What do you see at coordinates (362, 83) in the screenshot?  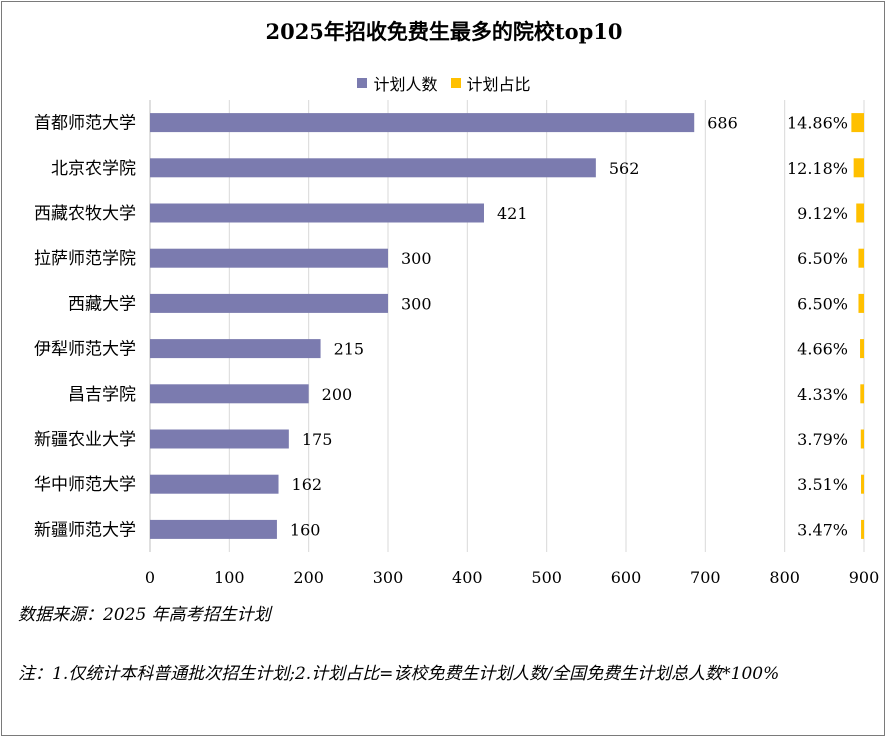 I see `legend-swatch-count` at bounding box center [362, 83].